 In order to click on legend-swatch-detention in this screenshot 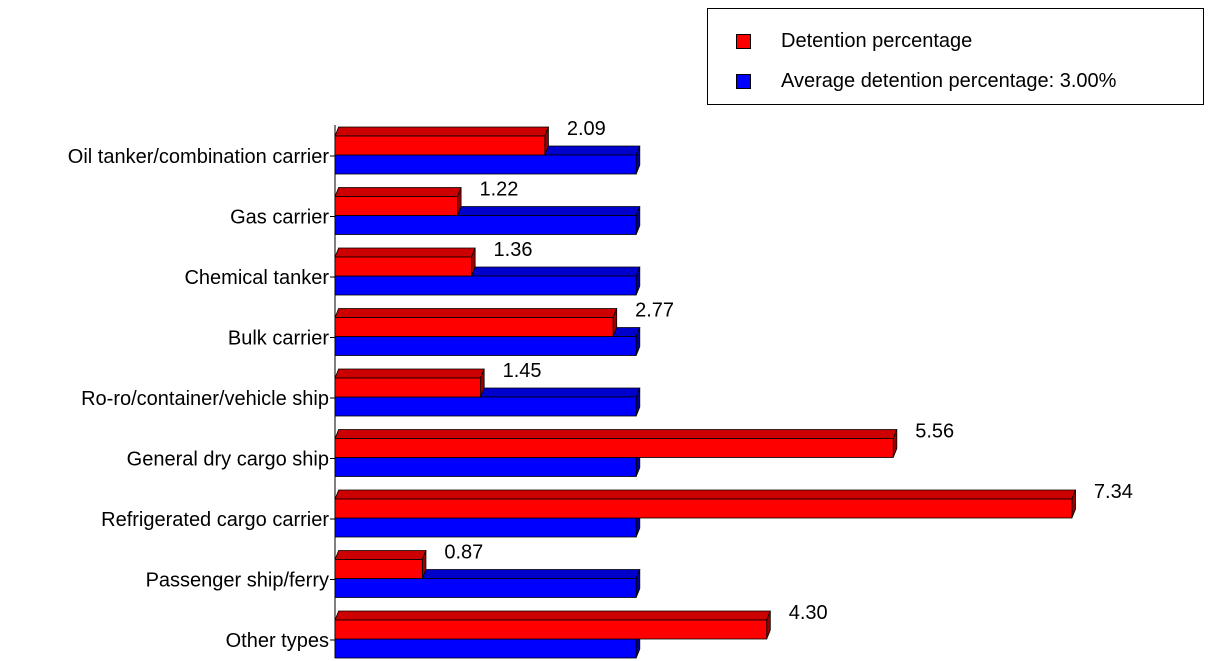, I will do `click(743, 41)`.